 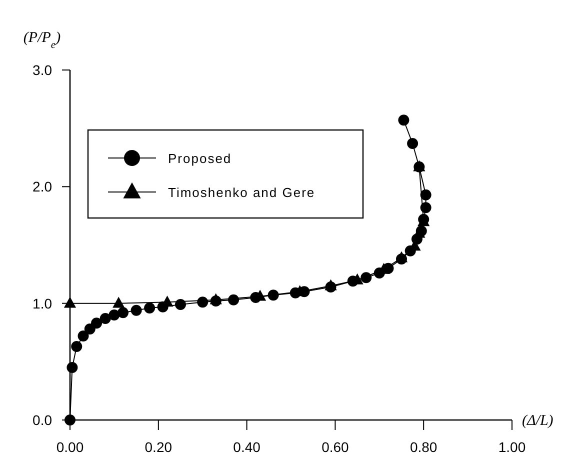 What do you see at coordinates (242, 192) in the screenshot?
I see `legend-label: Timoshenko and Gere` at bounding box center [242, 192].